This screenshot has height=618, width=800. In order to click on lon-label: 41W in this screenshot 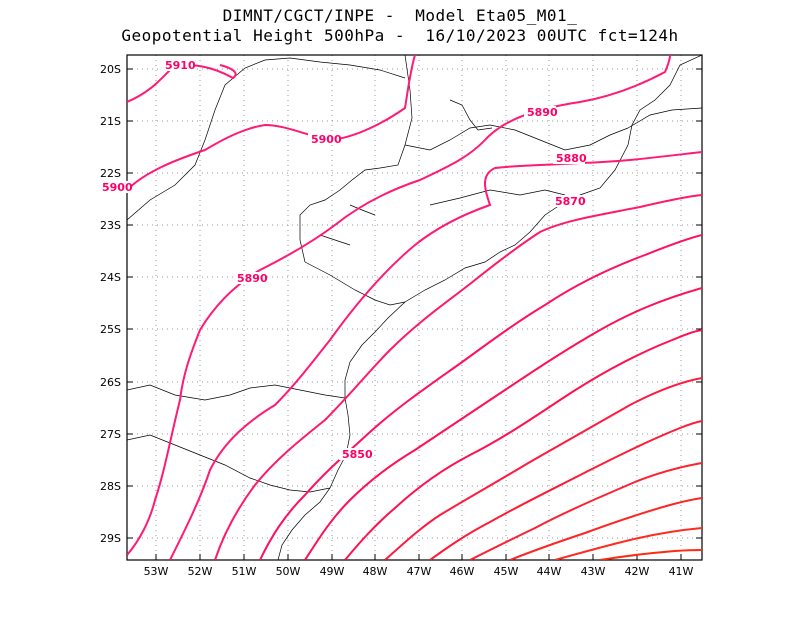, I will do `click(681, 571)`.